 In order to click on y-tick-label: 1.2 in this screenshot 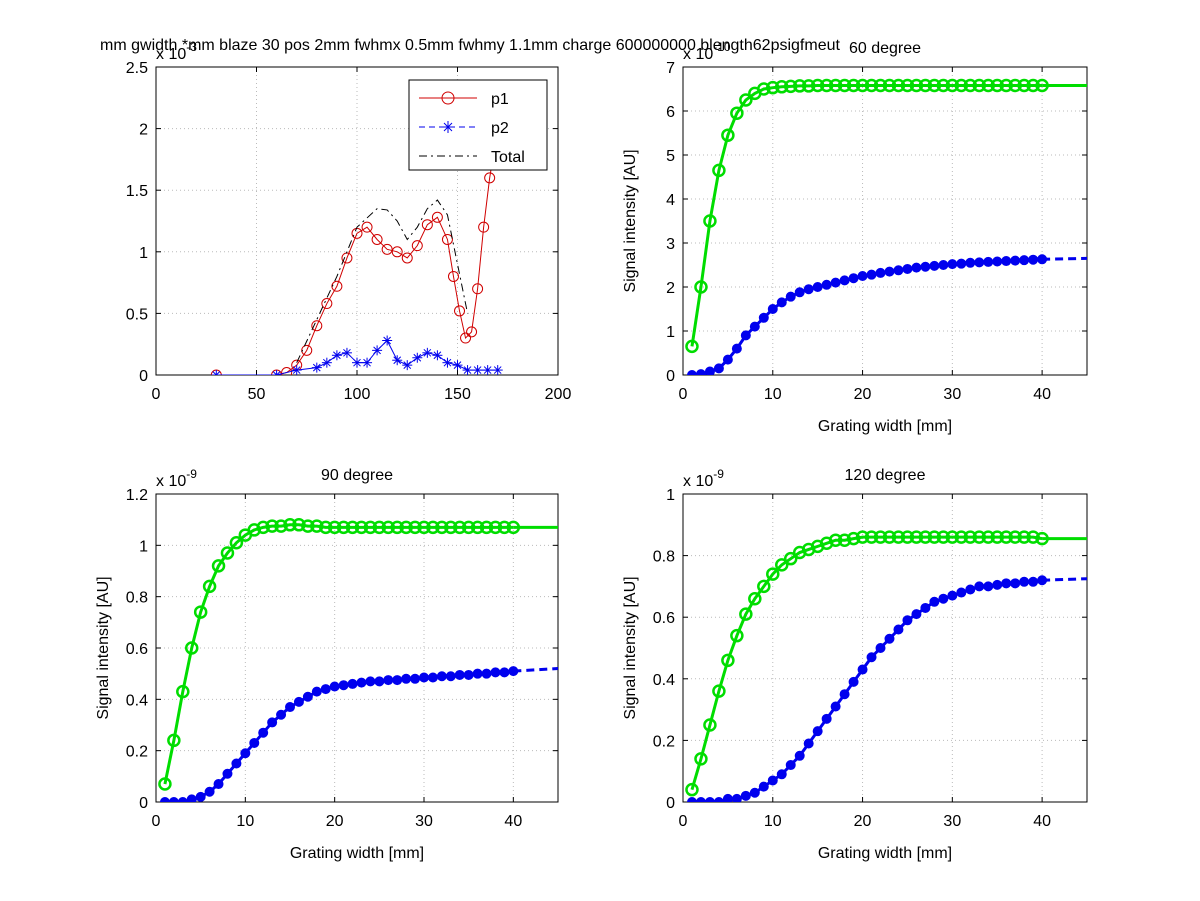, I will do `click(137, 495)`.